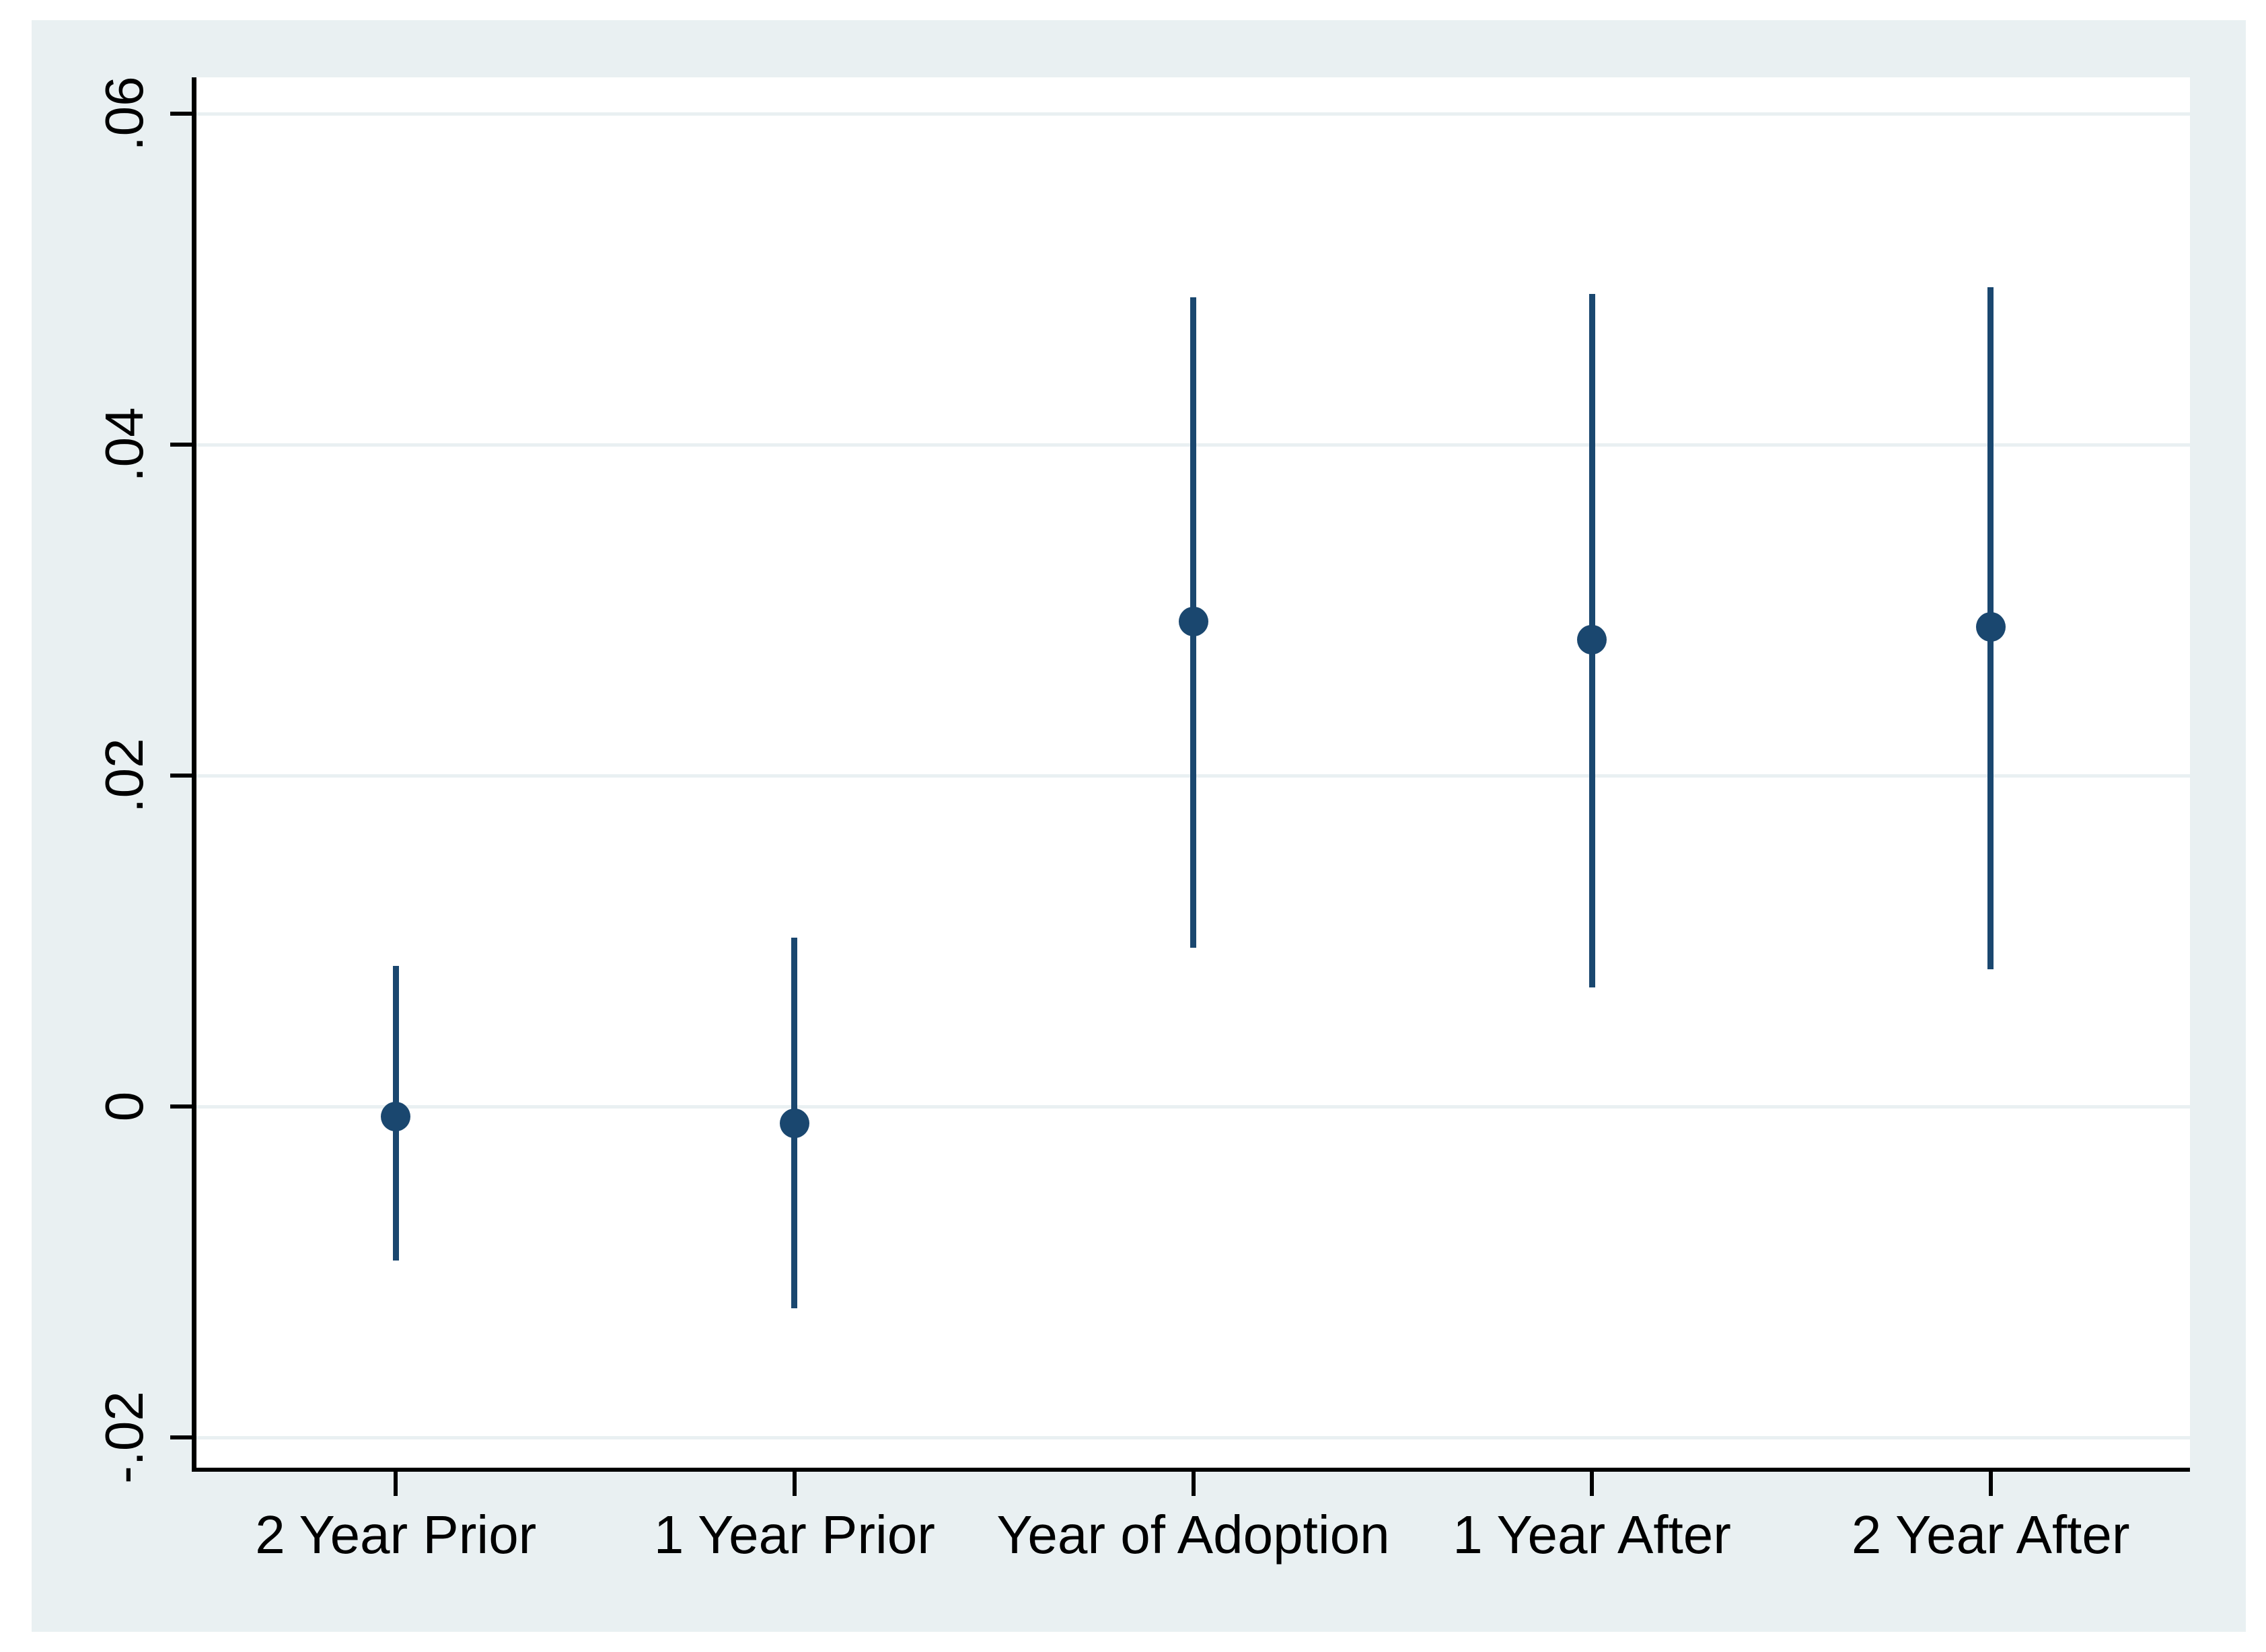 The image size is (2266, 1652). Describe the element at coordinates (194, 774) in the screenshot. I see `y-axis-line` at that location.